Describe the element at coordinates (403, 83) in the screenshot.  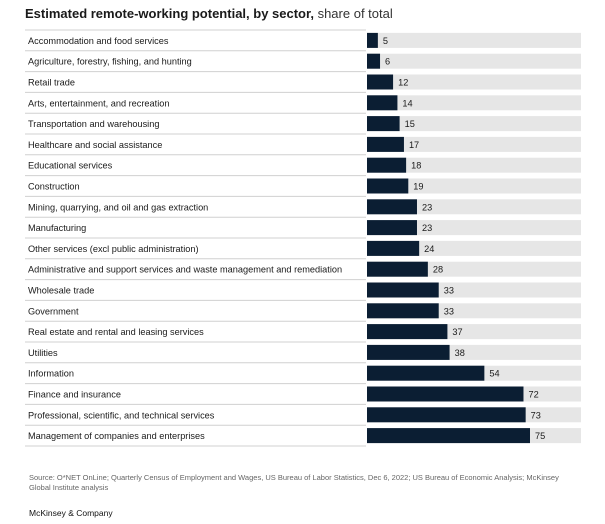
I see `value-label: 12` at that location.